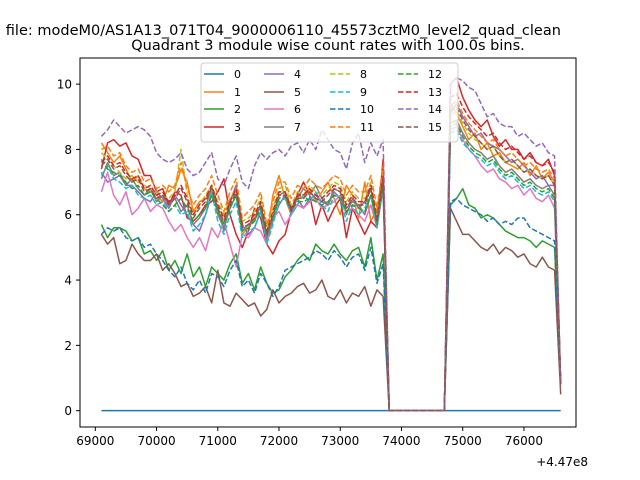  I want to click on x-offset-label: +4.47e8, so click(562, 462).